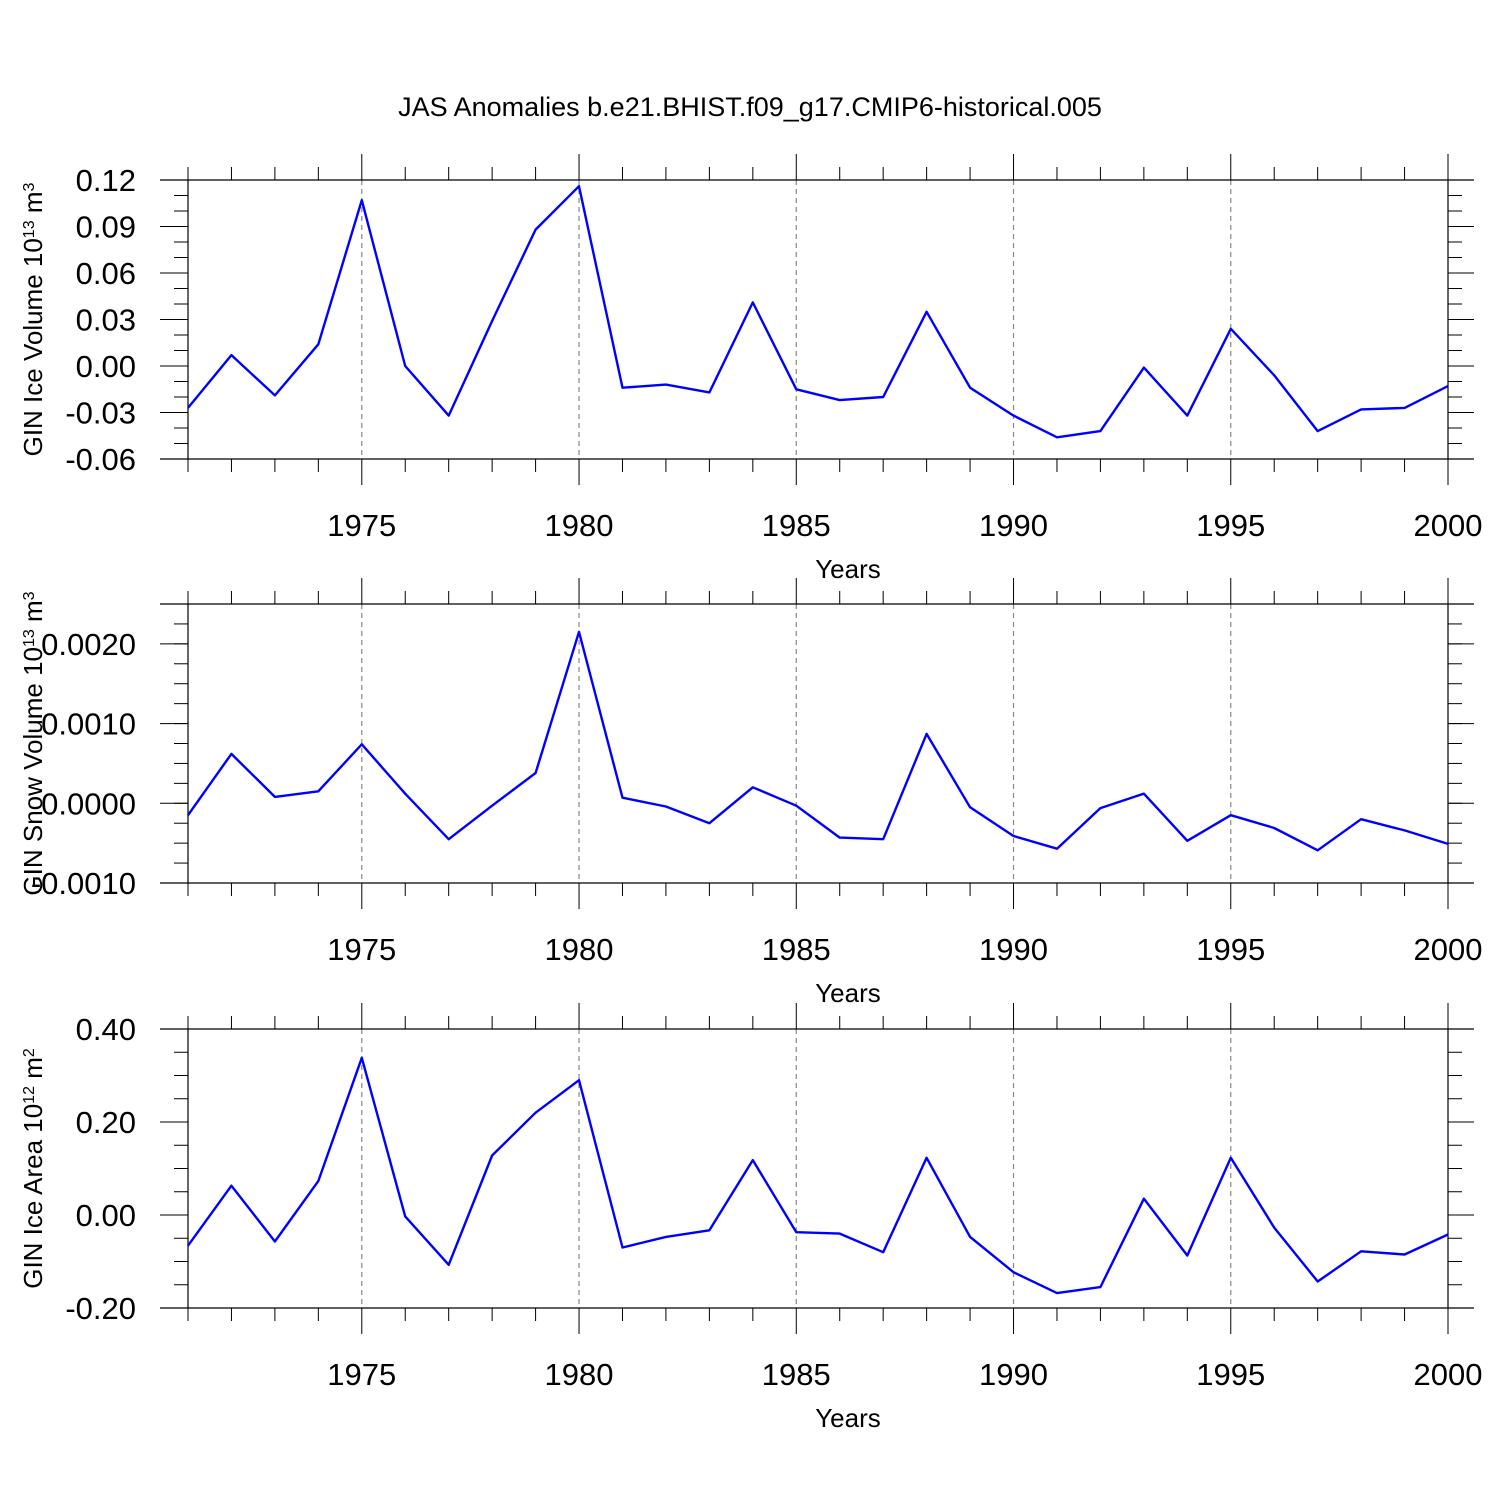  What do you see at coordinates (33, 743) in the screenshot?
I see `y-axis-title: GIN Snow Volume 1013 m3` at bounding box center [33, 743].